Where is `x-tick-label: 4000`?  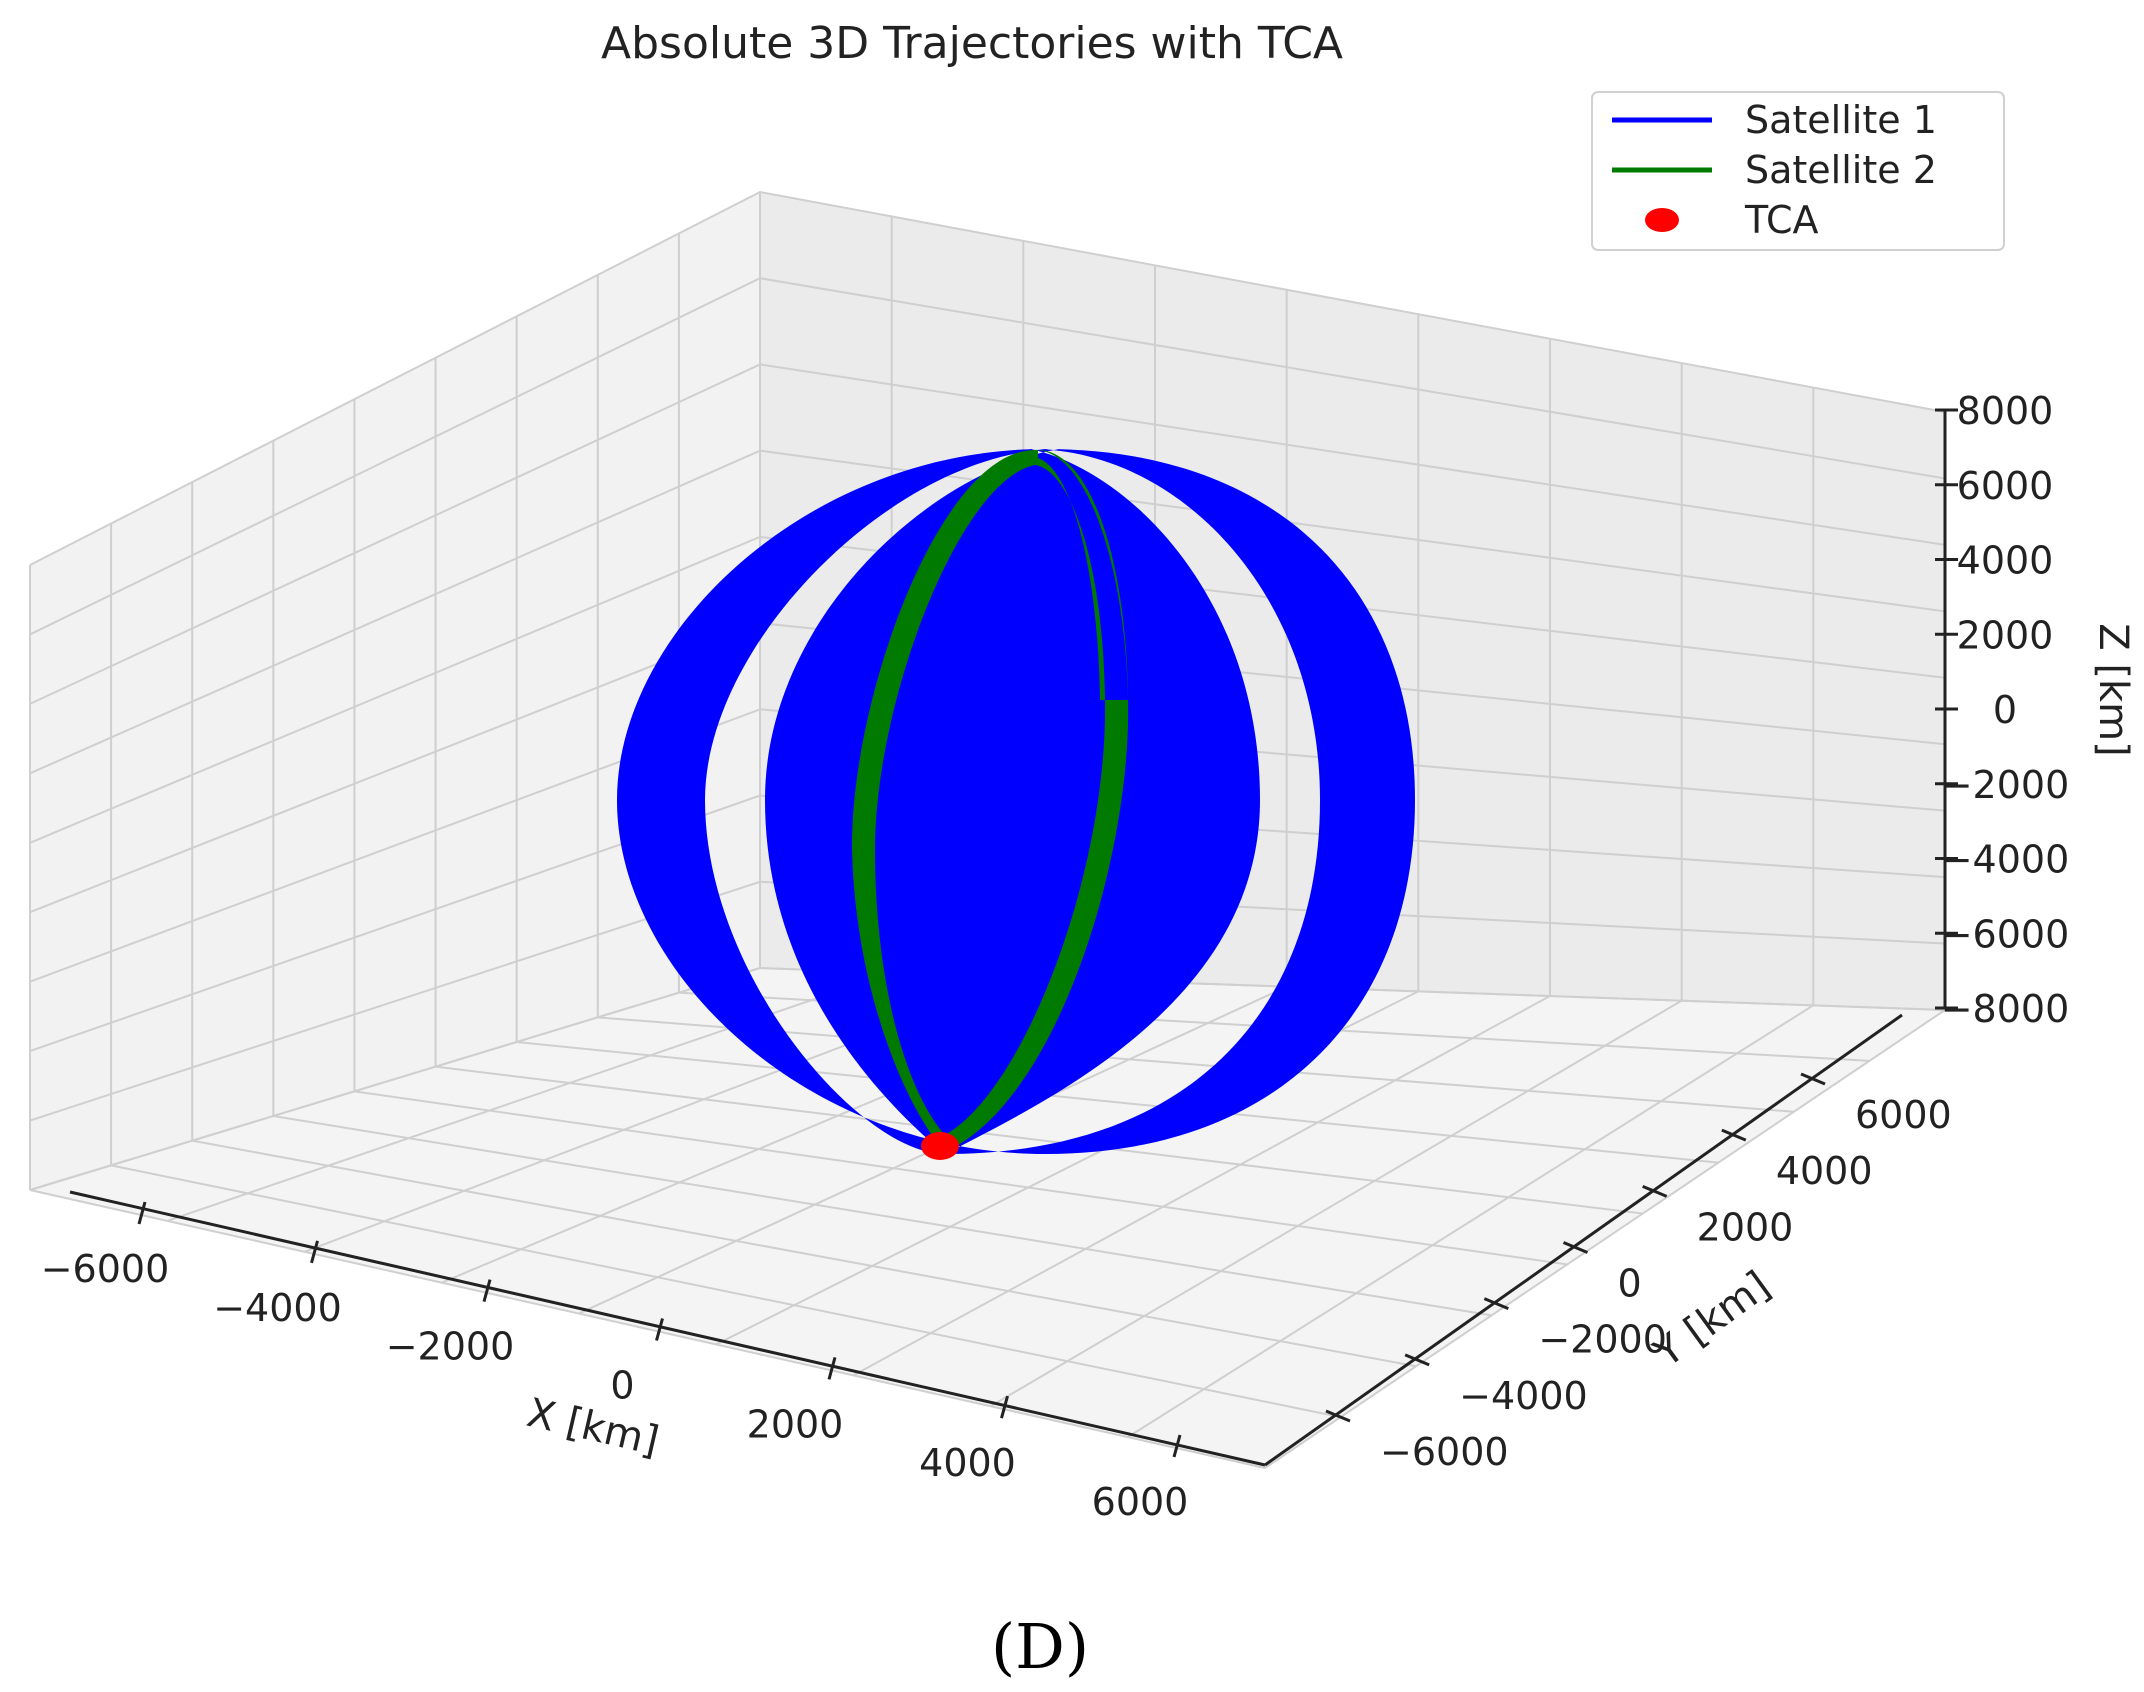
x-tick-label: 4000 is located at coordinates (967, 1463).